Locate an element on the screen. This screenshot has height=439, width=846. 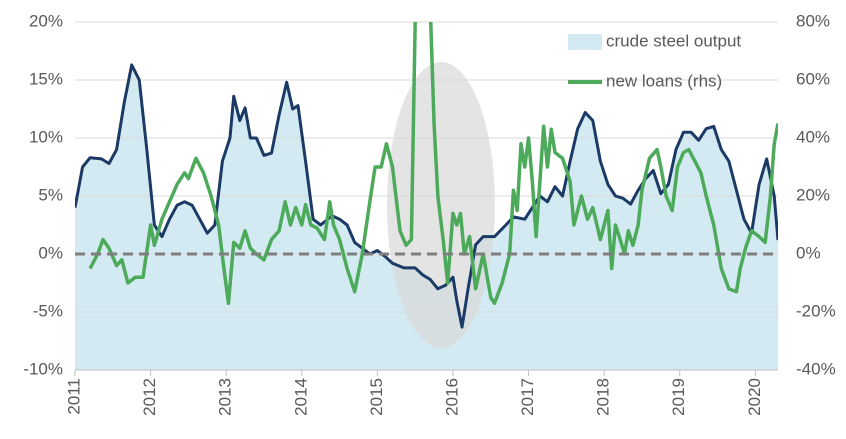
highlight-ellipse is located at coordinates (441, 205).